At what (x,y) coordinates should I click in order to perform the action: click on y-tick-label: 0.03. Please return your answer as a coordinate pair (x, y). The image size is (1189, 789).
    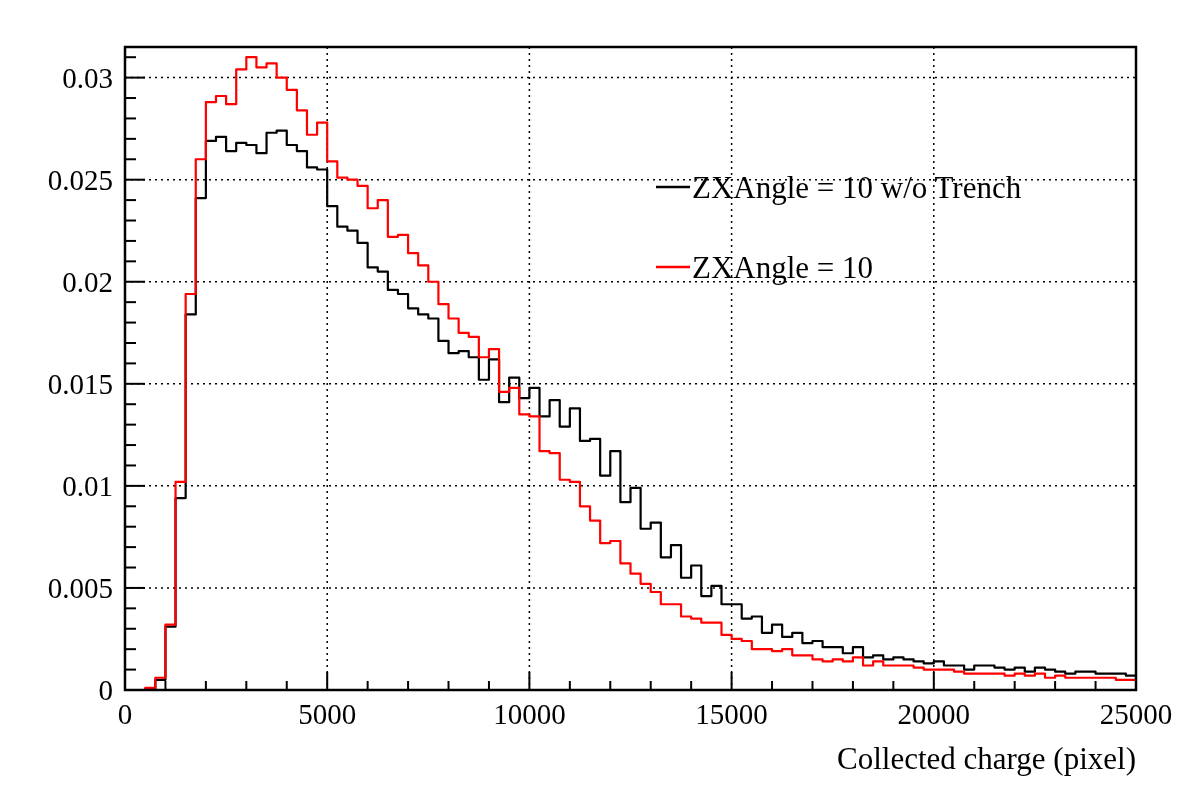
    Looking at the image, I should click on (87, 77).